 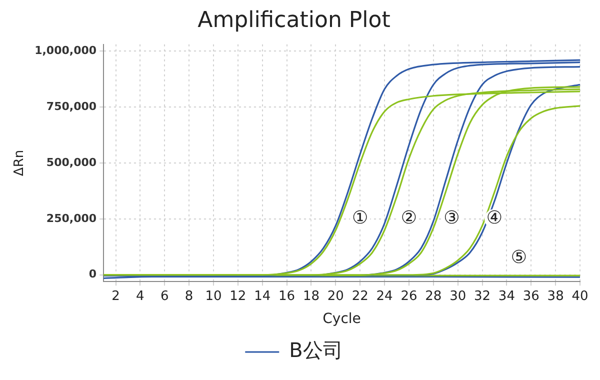 I want to click on y-axis-title: ΔRn, so click(x=20, y=163).